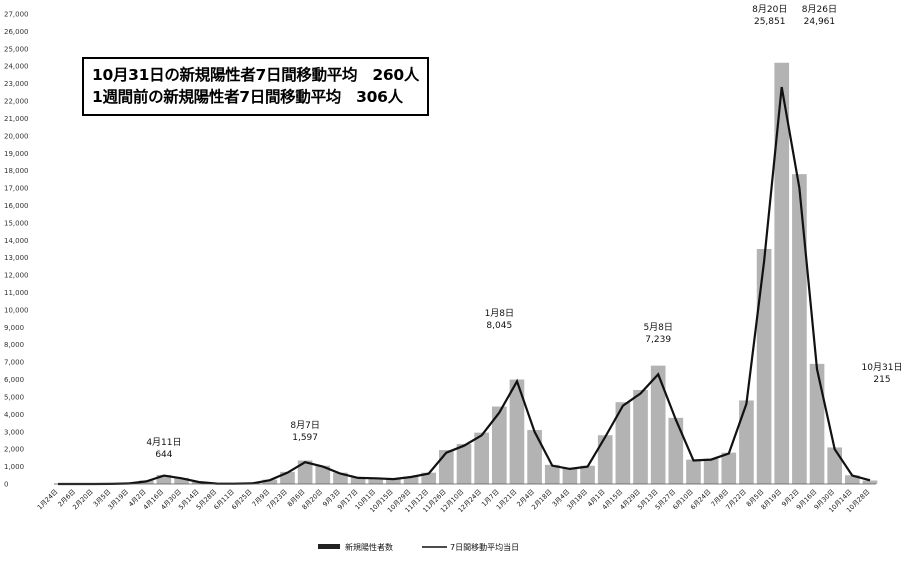 The image size is (905, 564). I want to click on annotation-value: 25,851, so click(770, 22).